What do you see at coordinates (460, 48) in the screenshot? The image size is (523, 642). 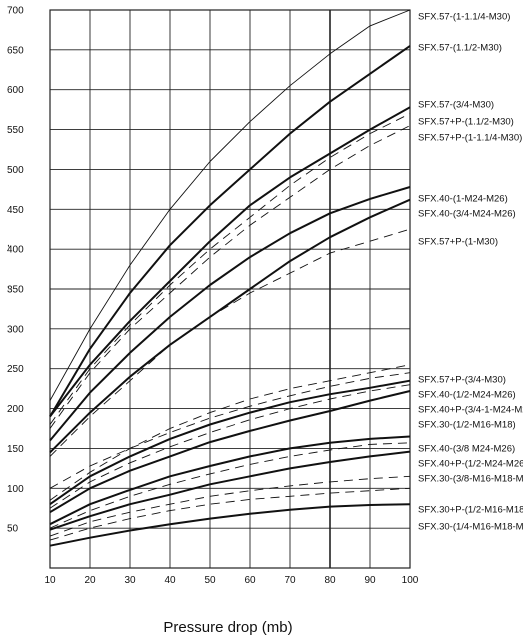 I see `series-label: SFX.57-(1.1/2-M30)` at bounding box center [460, 48].